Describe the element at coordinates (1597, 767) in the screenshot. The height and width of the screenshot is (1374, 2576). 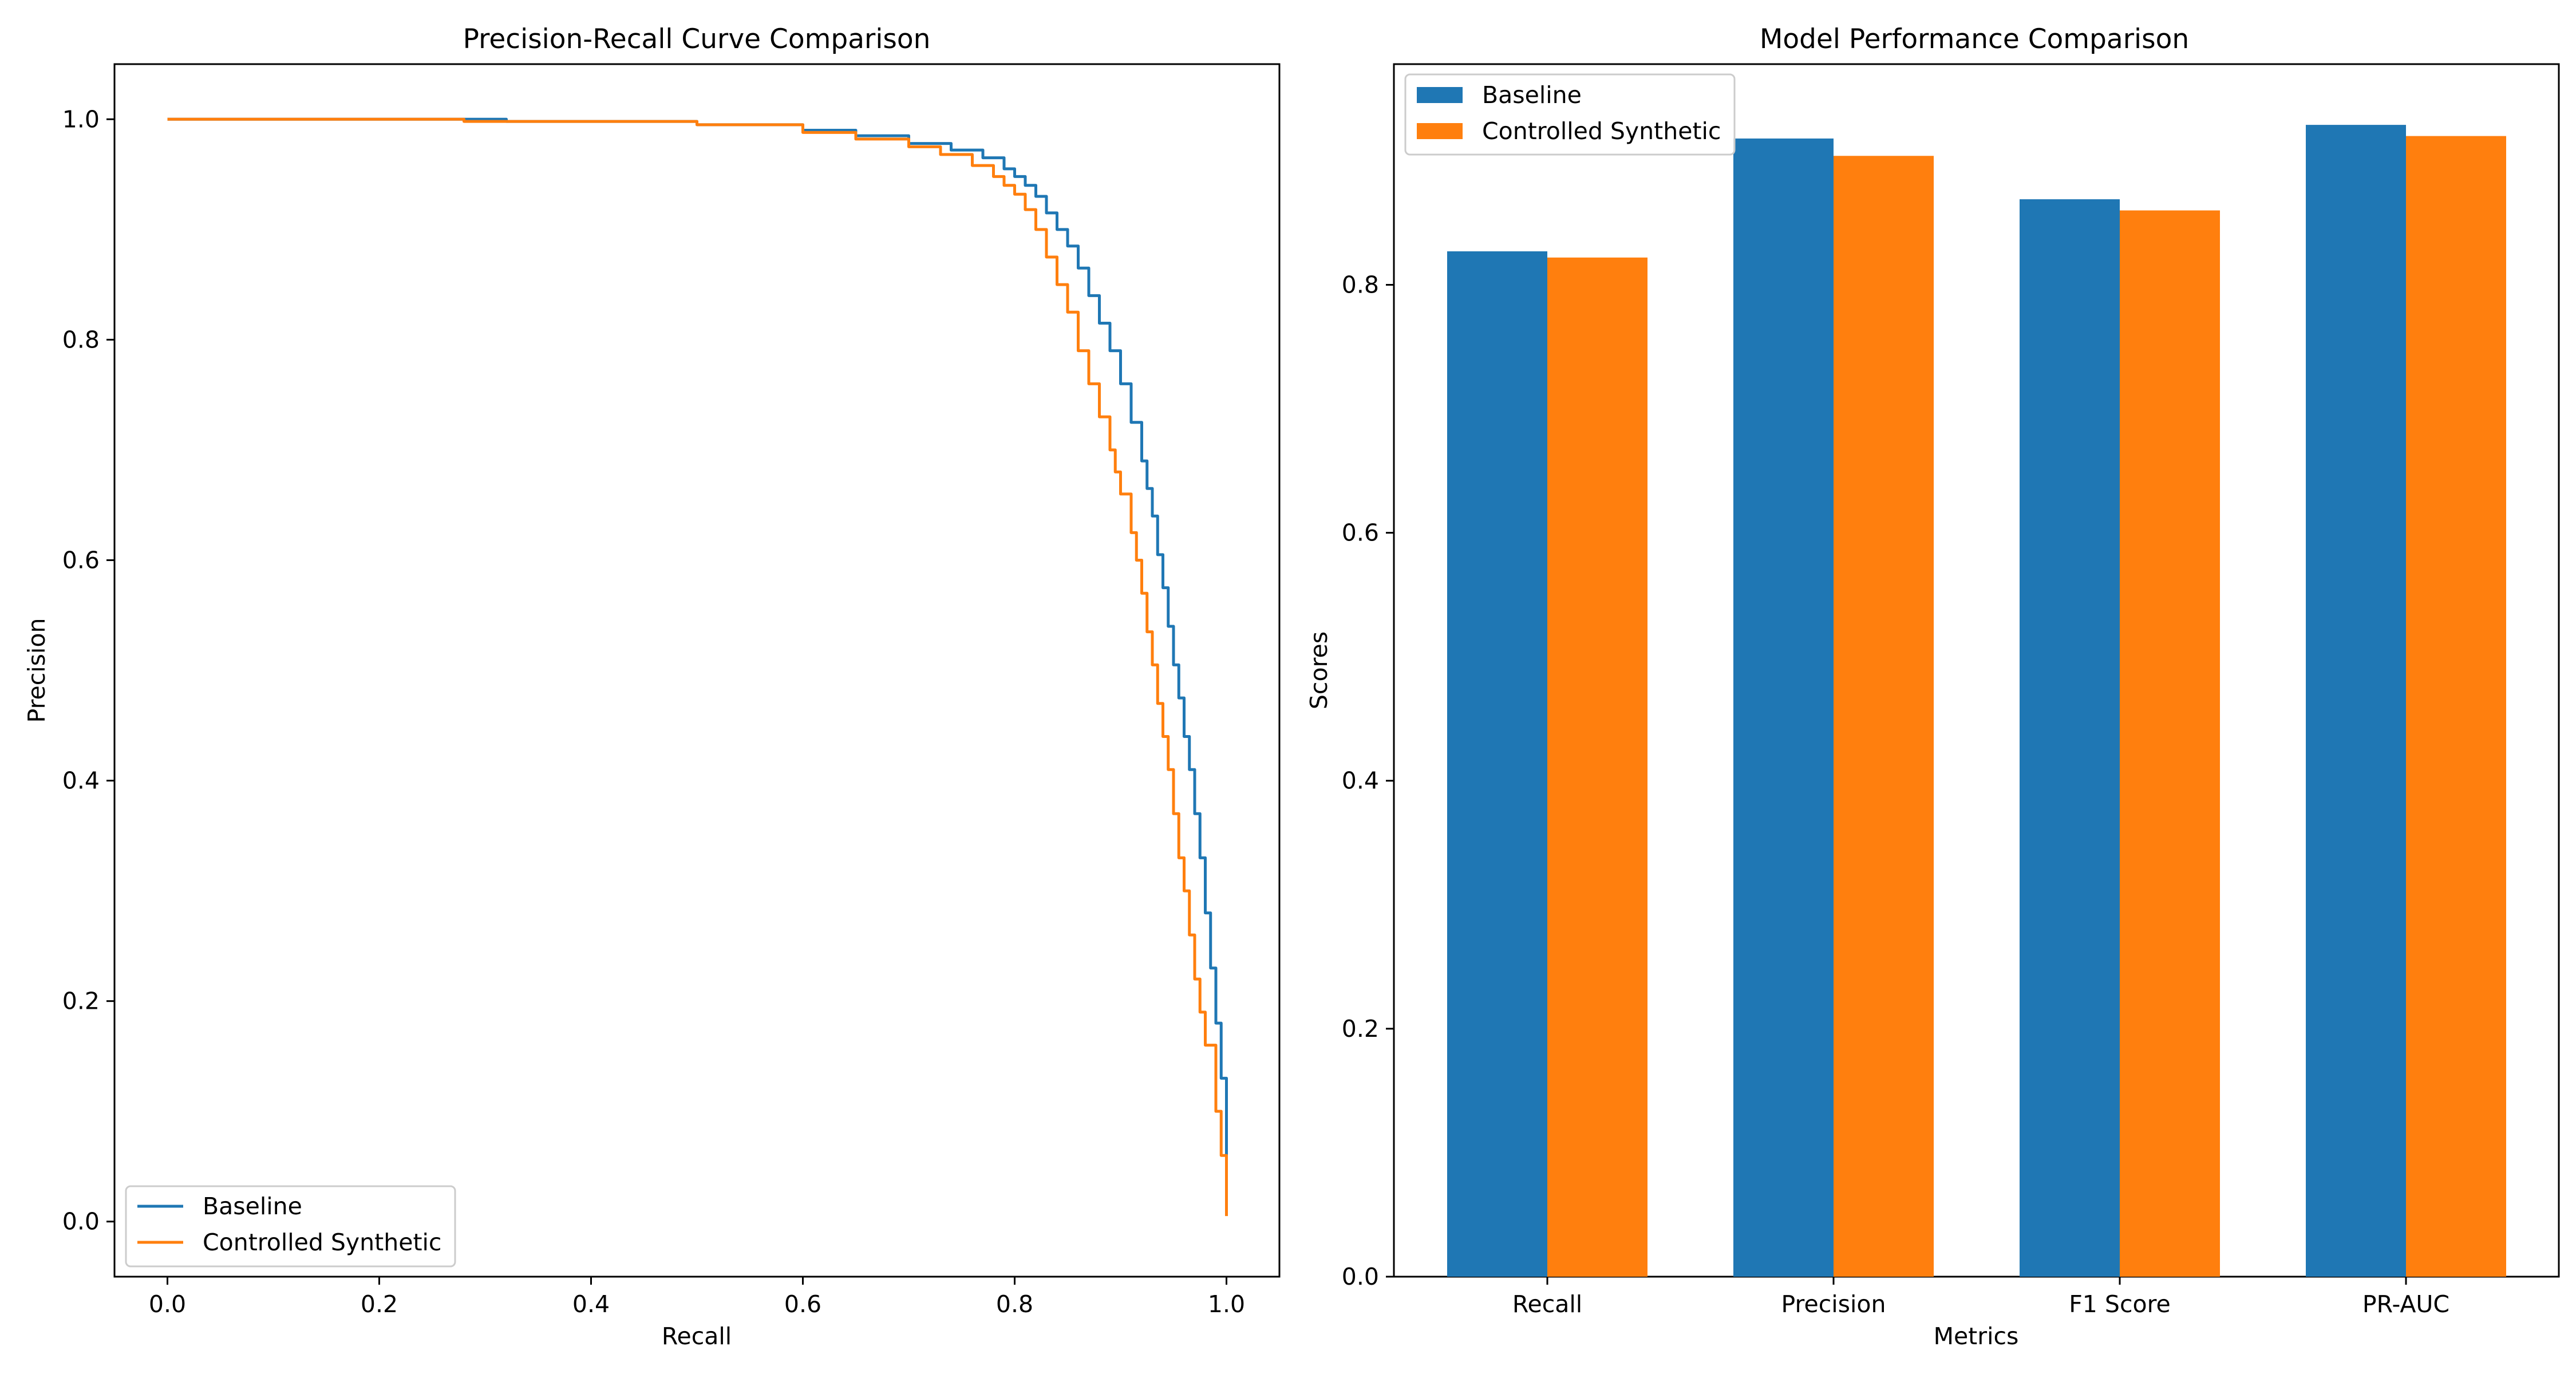
I see `bar-recall-controlled-synthetic` at that location.